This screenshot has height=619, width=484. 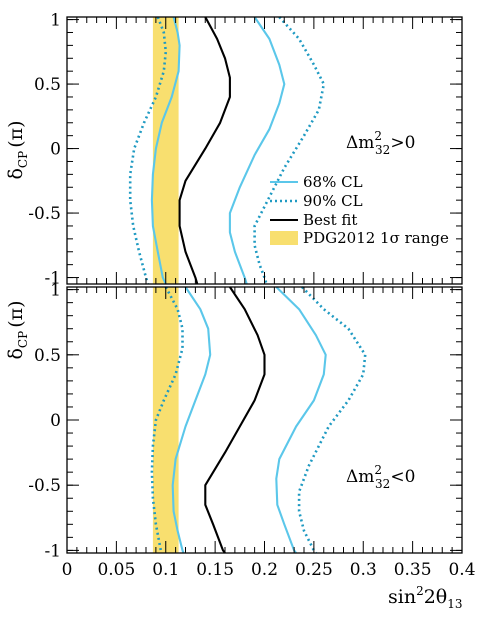 I want to click on annotation-top: Δm2 32>0, so click(x=380, y=143).